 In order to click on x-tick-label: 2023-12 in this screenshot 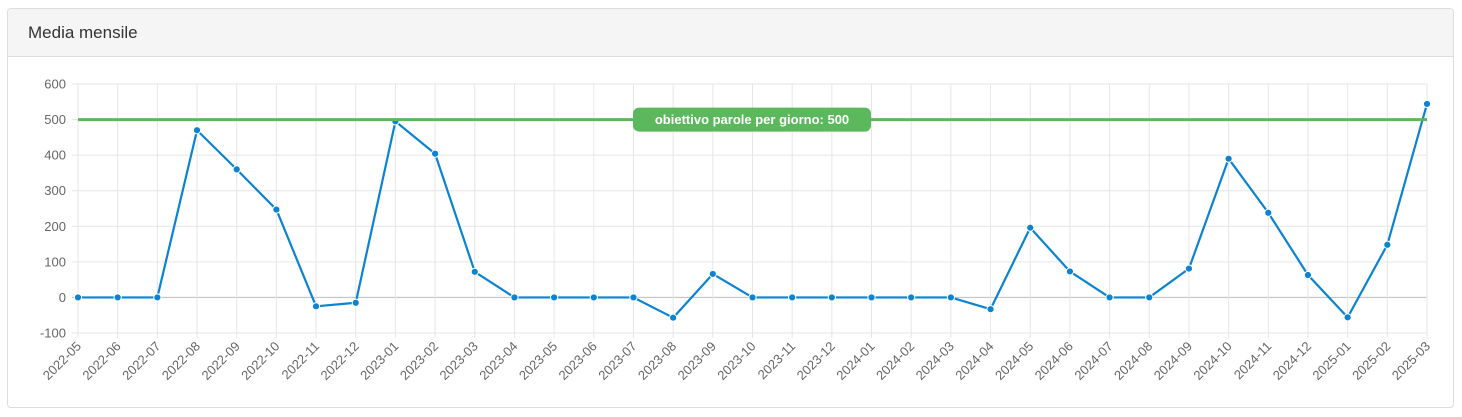, I will do `click(816, 361)`.